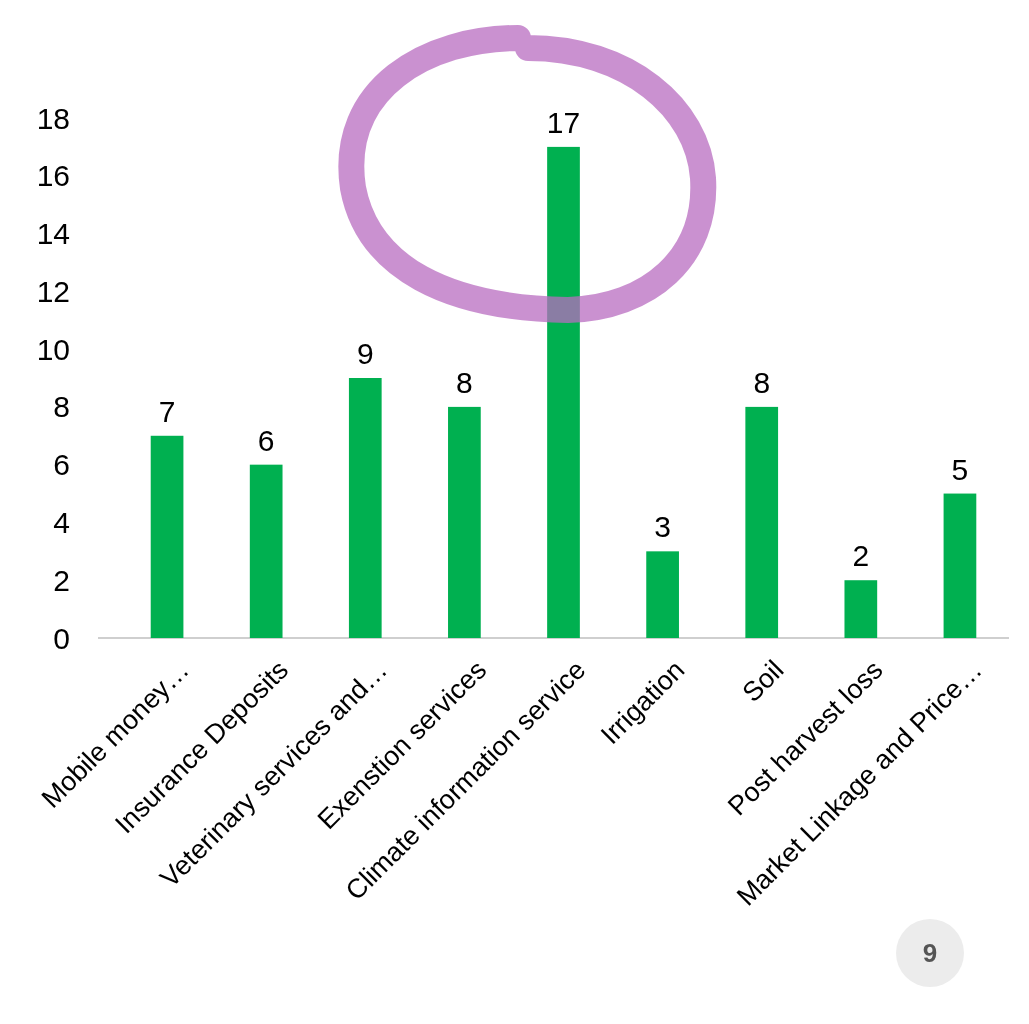  I want to click on data-label: 3, so click(662, 527).